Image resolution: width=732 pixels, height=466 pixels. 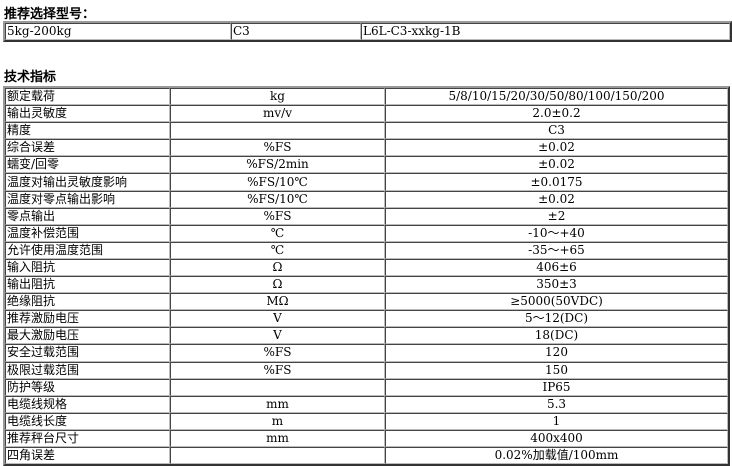 What do you see at coordinates (556, 216) in the screenshot?
I see `value-cell: ±2` at bounding box center [556, 216].